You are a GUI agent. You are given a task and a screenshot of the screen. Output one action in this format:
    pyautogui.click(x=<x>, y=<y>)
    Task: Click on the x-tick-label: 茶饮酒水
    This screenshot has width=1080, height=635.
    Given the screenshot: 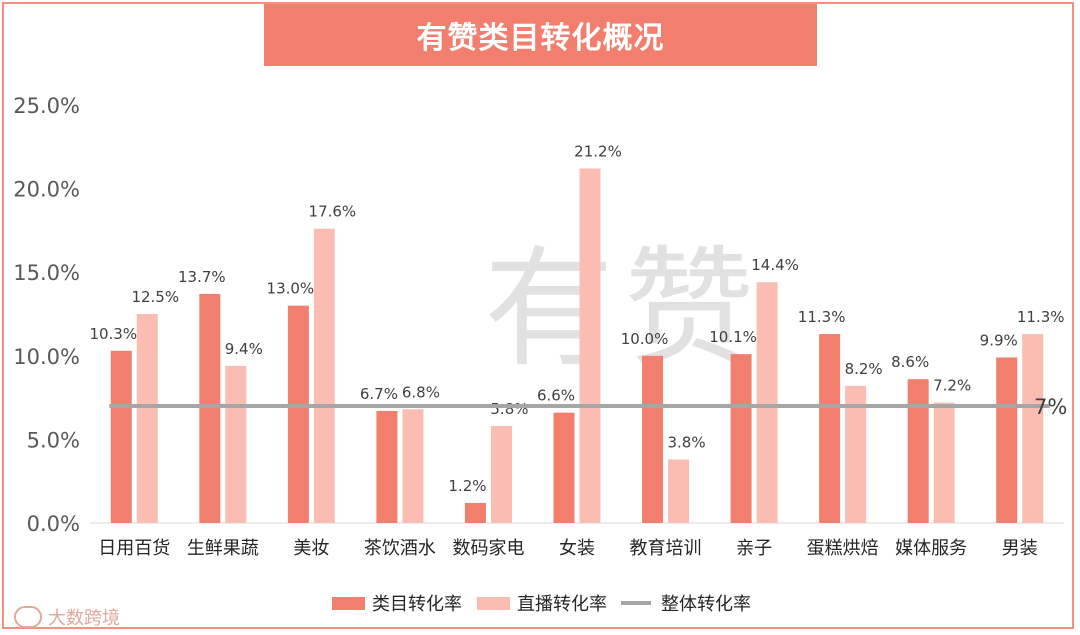 What is the action you would take?
    pyautogui.click(x=400, y=548)
    